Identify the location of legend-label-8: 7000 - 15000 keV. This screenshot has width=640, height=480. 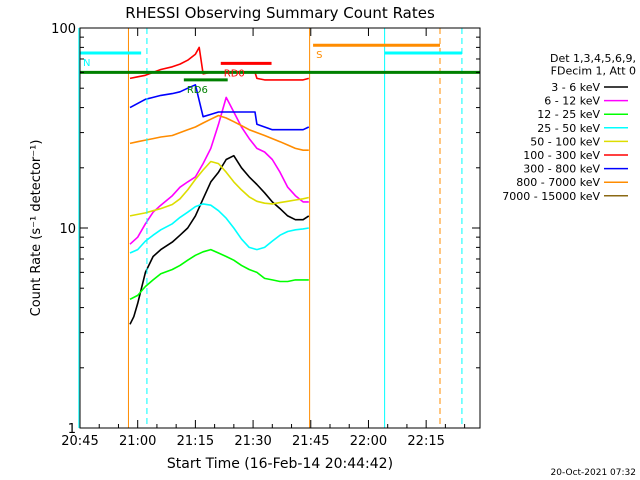
(551, 196).